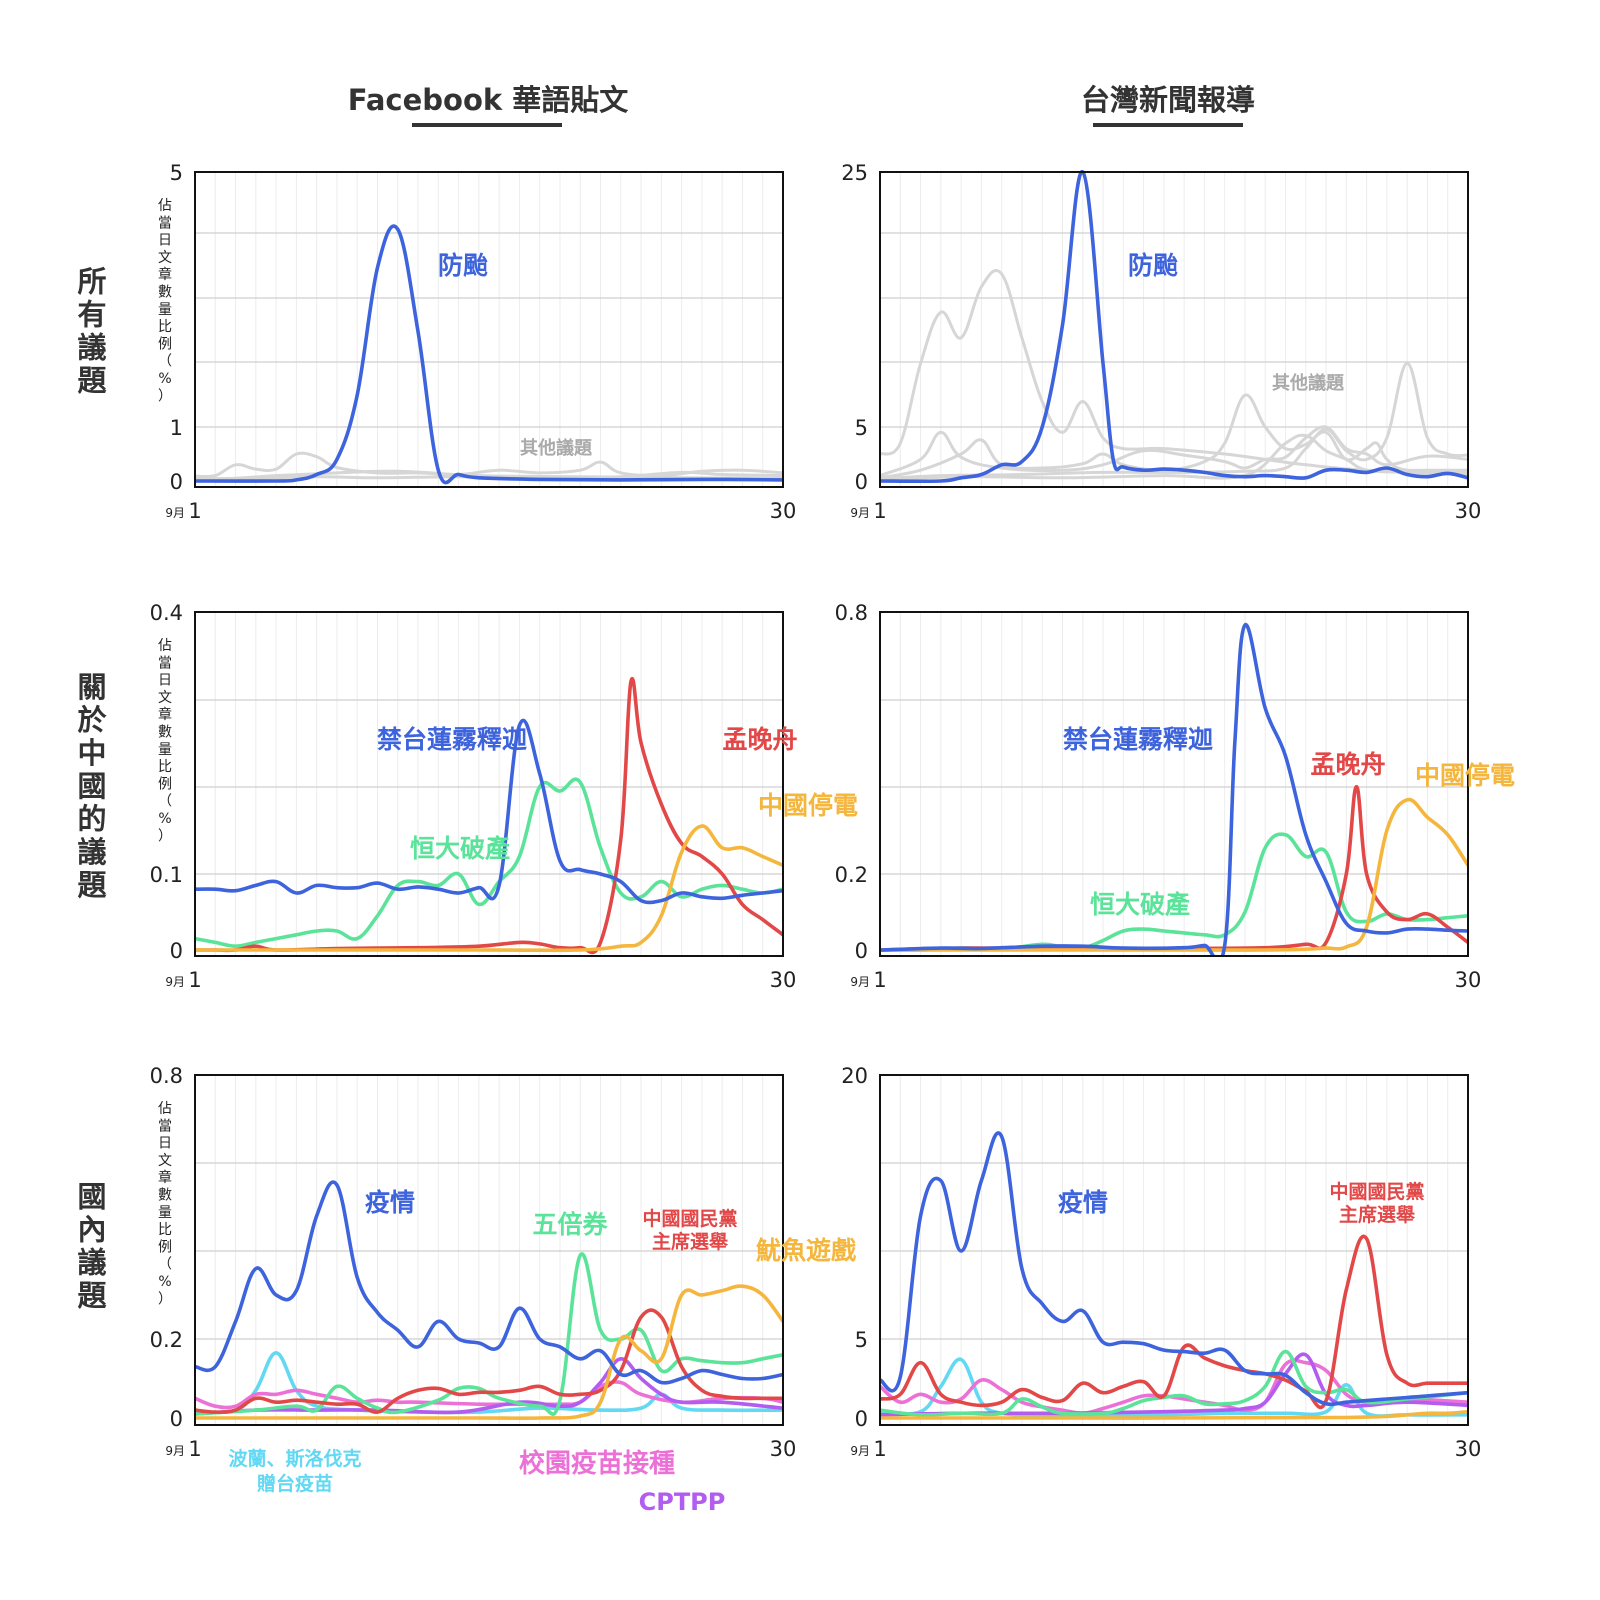 Image resolution: width=1600 pixels, height=1600 pixels. Describe the element at coordinates (165, 241) in the screenshot. I see `y-axis-label-char: 日` at that location.